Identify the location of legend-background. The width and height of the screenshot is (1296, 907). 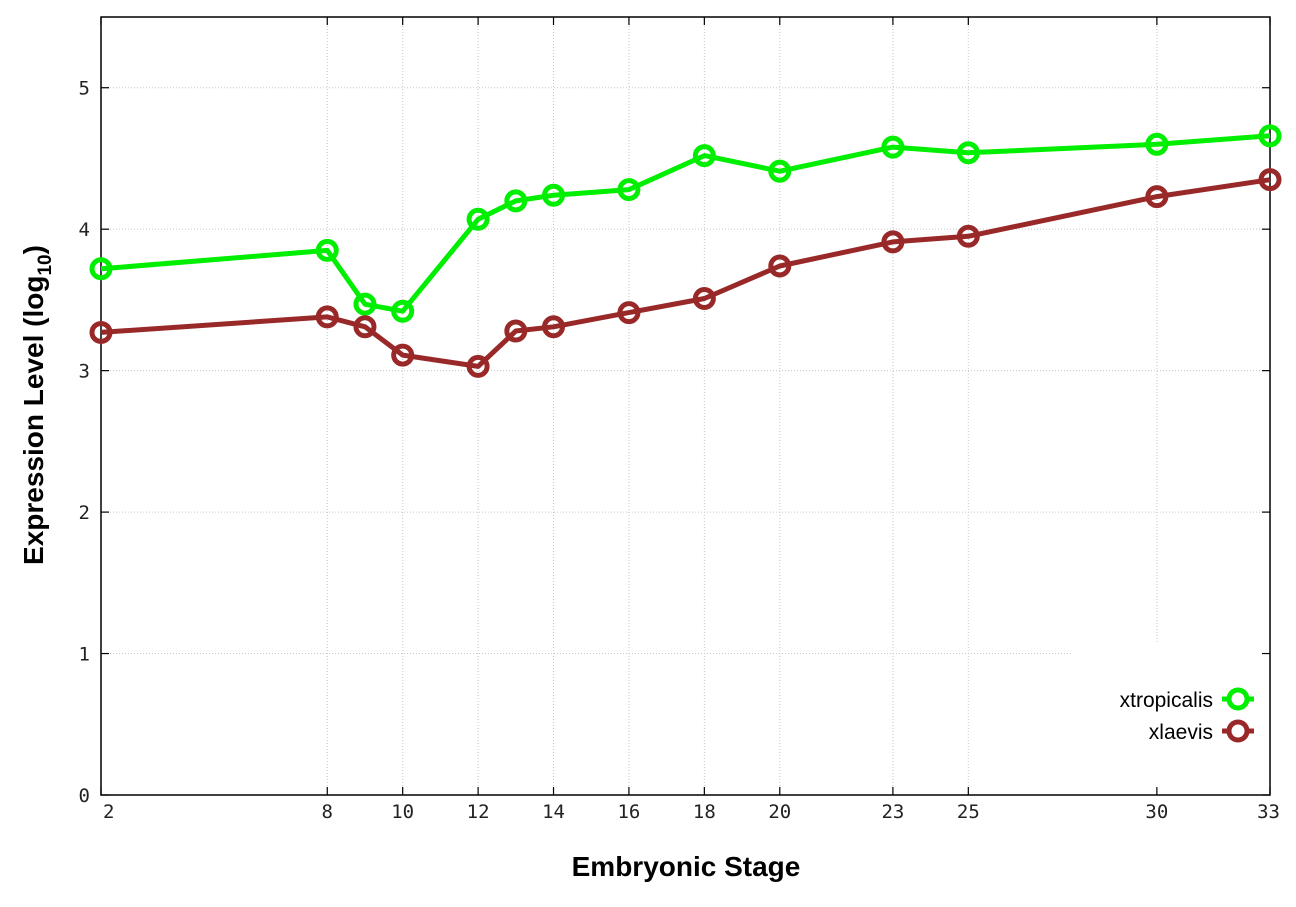
(1170, 718).